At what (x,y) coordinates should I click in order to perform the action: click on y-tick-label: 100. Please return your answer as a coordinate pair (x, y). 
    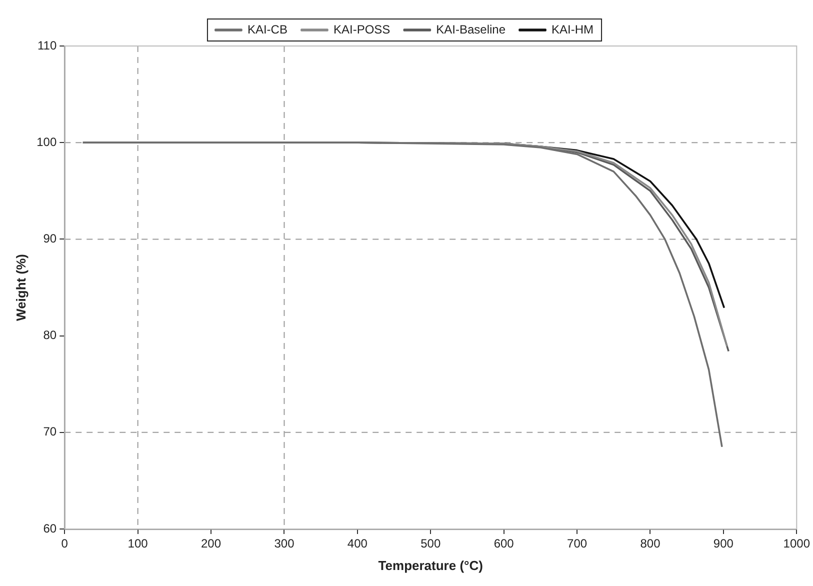
    Looking at the image, I should click on (46, 141).